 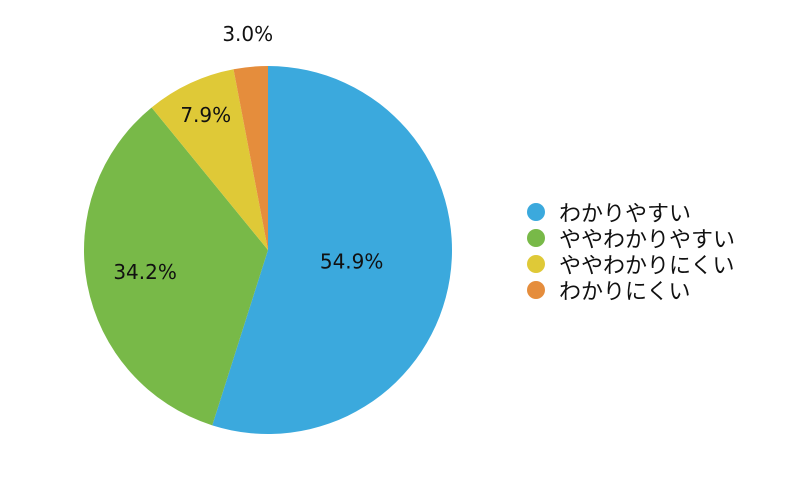 What do you see at coordinates (205, 115) in the screenshot?
I see `data-label-yaya-wakarinikui: 7.9%` at bounding box center [205, 115].